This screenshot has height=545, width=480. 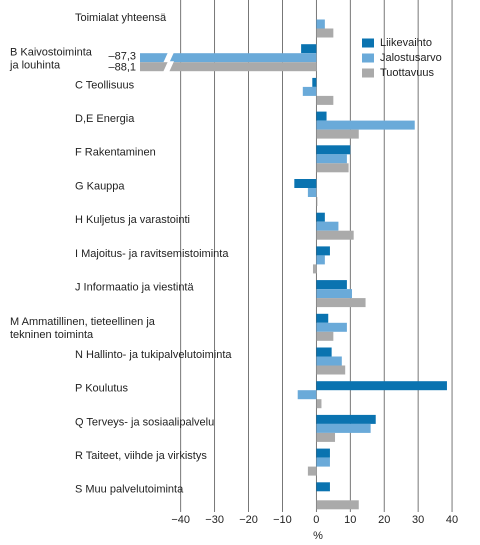 I want to click on category-label: I Majoitus- ja ravitsemistoiminta, so click(x=152, y=254).